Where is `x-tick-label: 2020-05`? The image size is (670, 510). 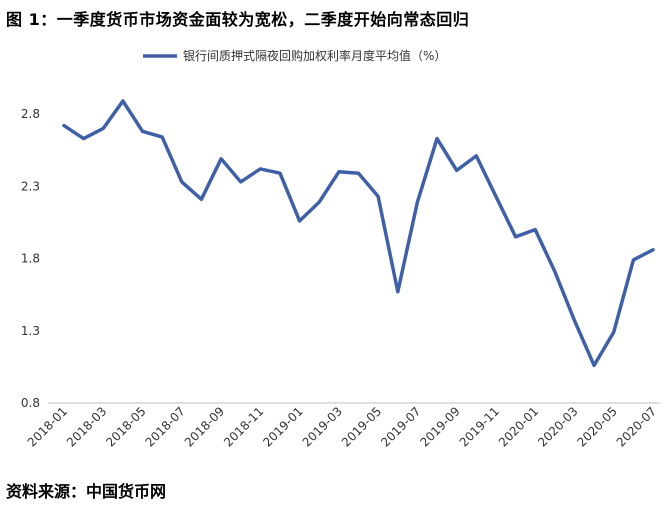 x-tick-label: 2020-05 is located at coordinates (597, 426).